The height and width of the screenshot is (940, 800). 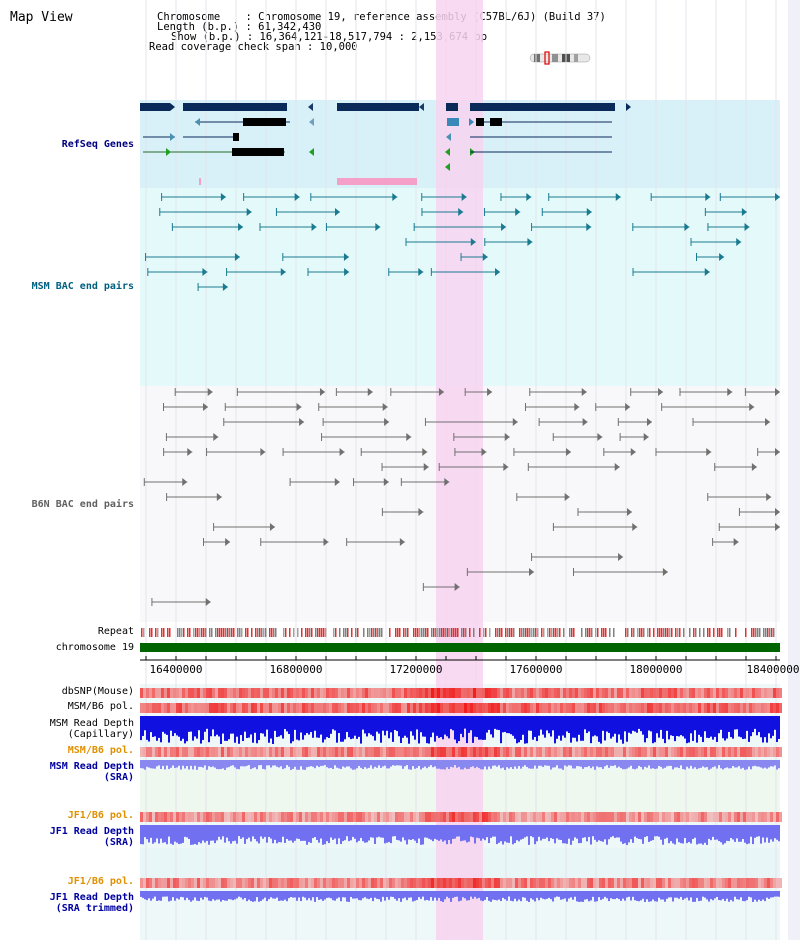 What do you see at coordinates (536, 669) in the screenshot?
I see `axis-tick-label: 17600000` at bounding box center [536, 669].